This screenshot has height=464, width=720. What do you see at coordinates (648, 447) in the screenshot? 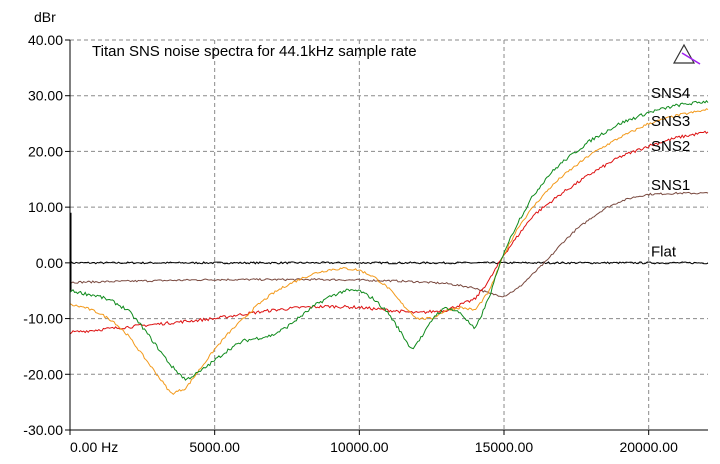
I see `x-tick-label: 20000.00` at bounding box center [648, 447].